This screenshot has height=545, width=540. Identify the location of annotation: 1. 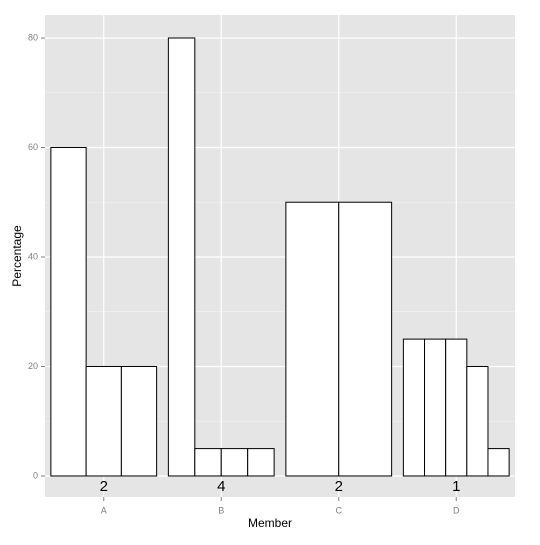
(456, 486).